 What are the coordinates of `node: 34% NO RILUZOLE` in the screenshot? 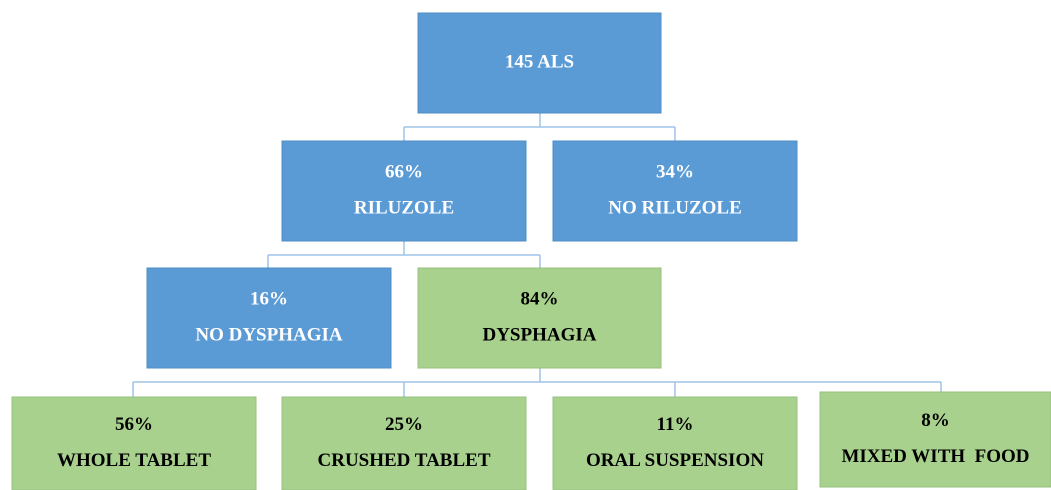 It's located at (675, 191).